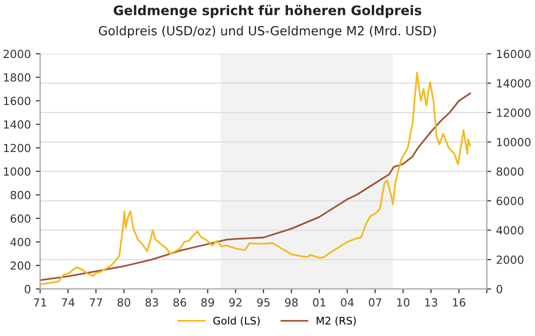  Describe the element at coordinates (513, 54) in the screenshot. I see `y2-tick-label: 16000` at that location.